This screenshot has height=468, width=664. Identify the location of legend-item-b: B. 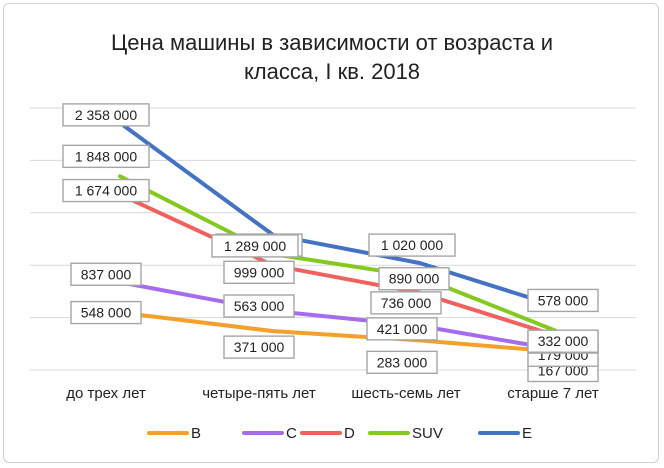
(174, 433).